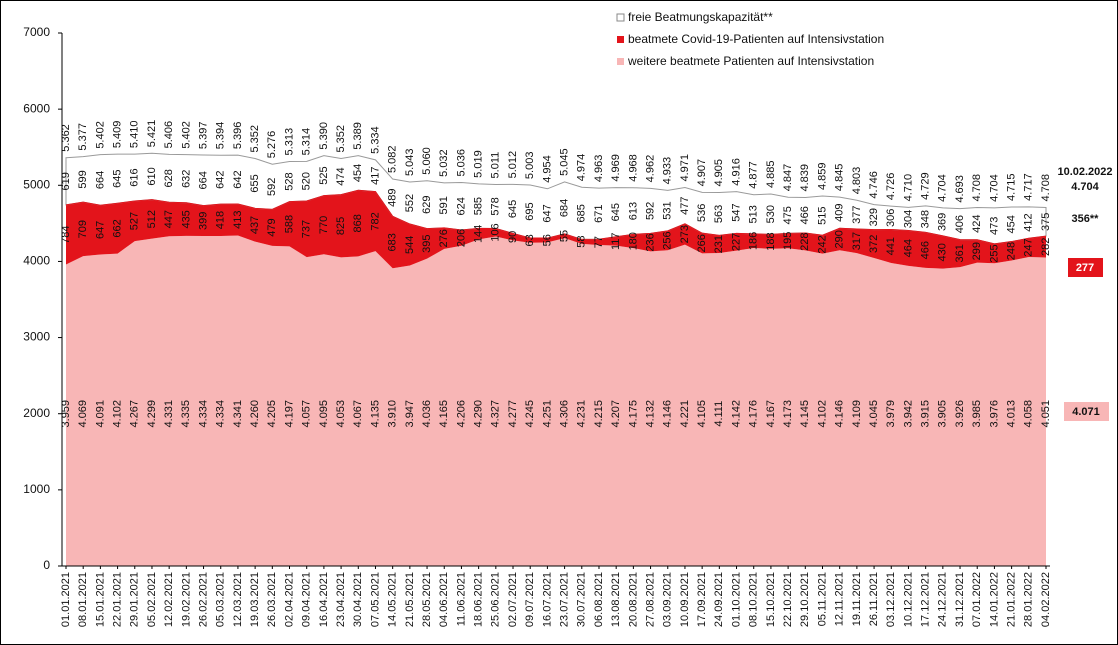  Describe the element at coordinates (616, 168) in the screenshot. I see `total-label: 4.969` at that location.